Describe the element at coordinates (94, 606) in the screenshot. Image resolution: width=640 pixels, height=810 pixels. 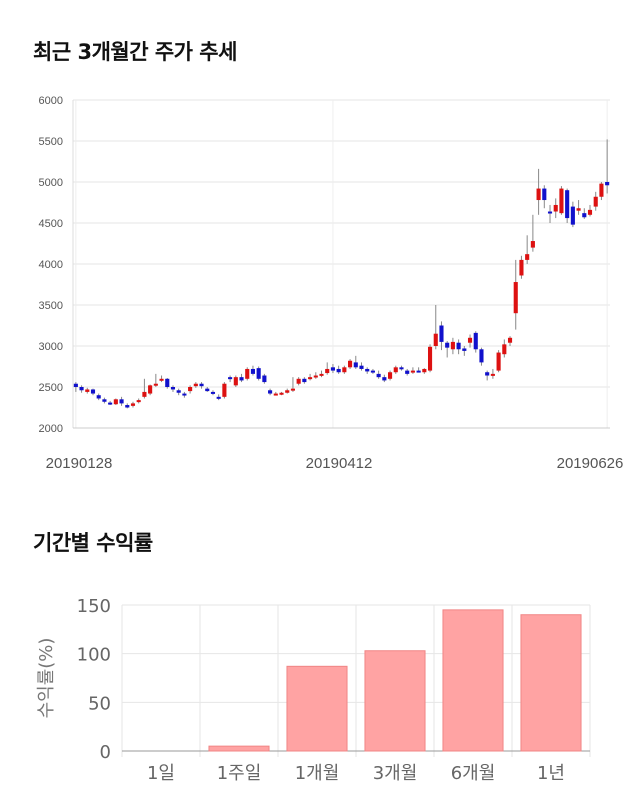
I see `returns-y-tick-label: 150` at that location.